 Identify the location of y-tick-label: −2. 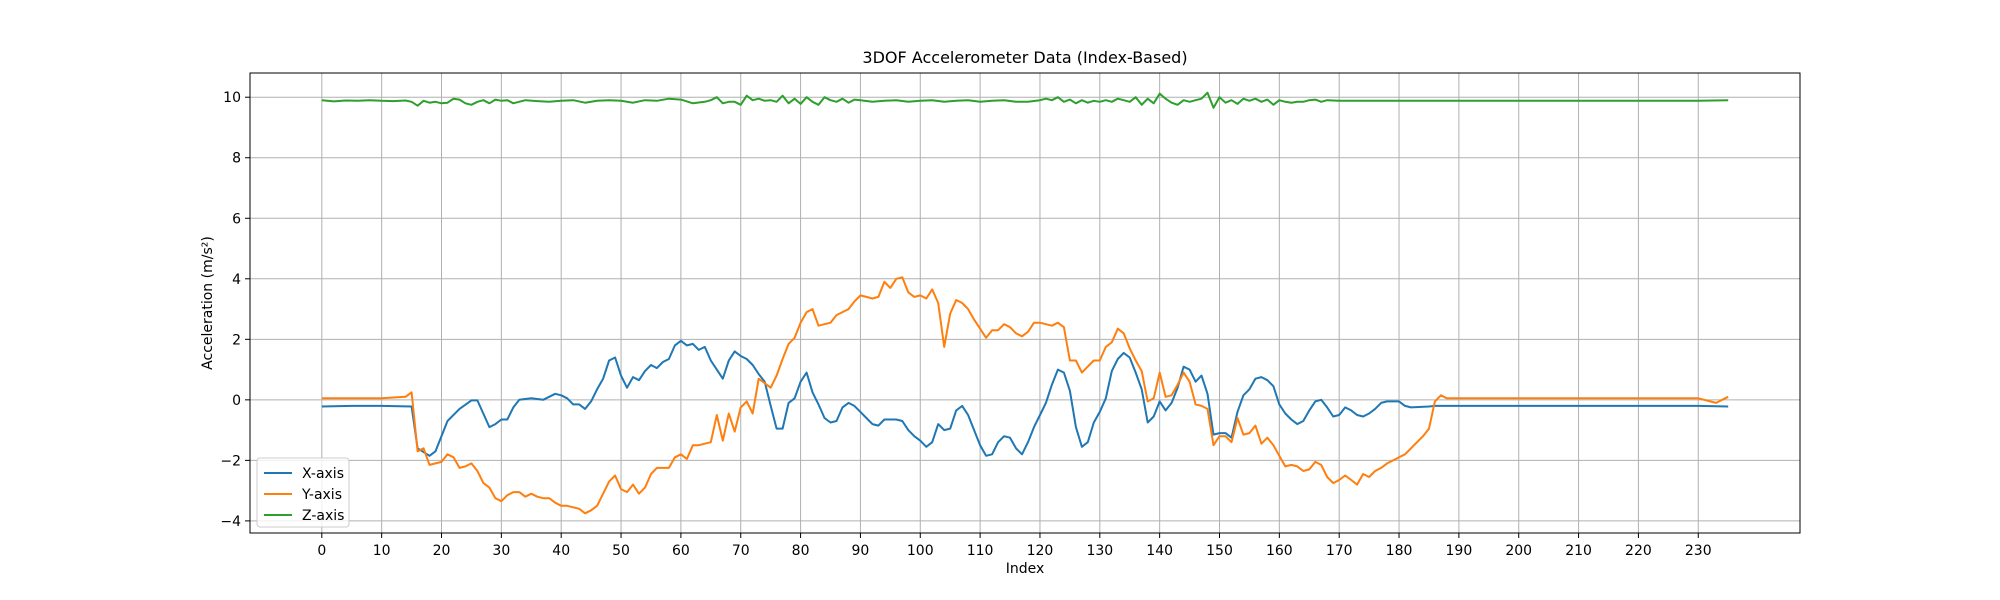
(230, 461).